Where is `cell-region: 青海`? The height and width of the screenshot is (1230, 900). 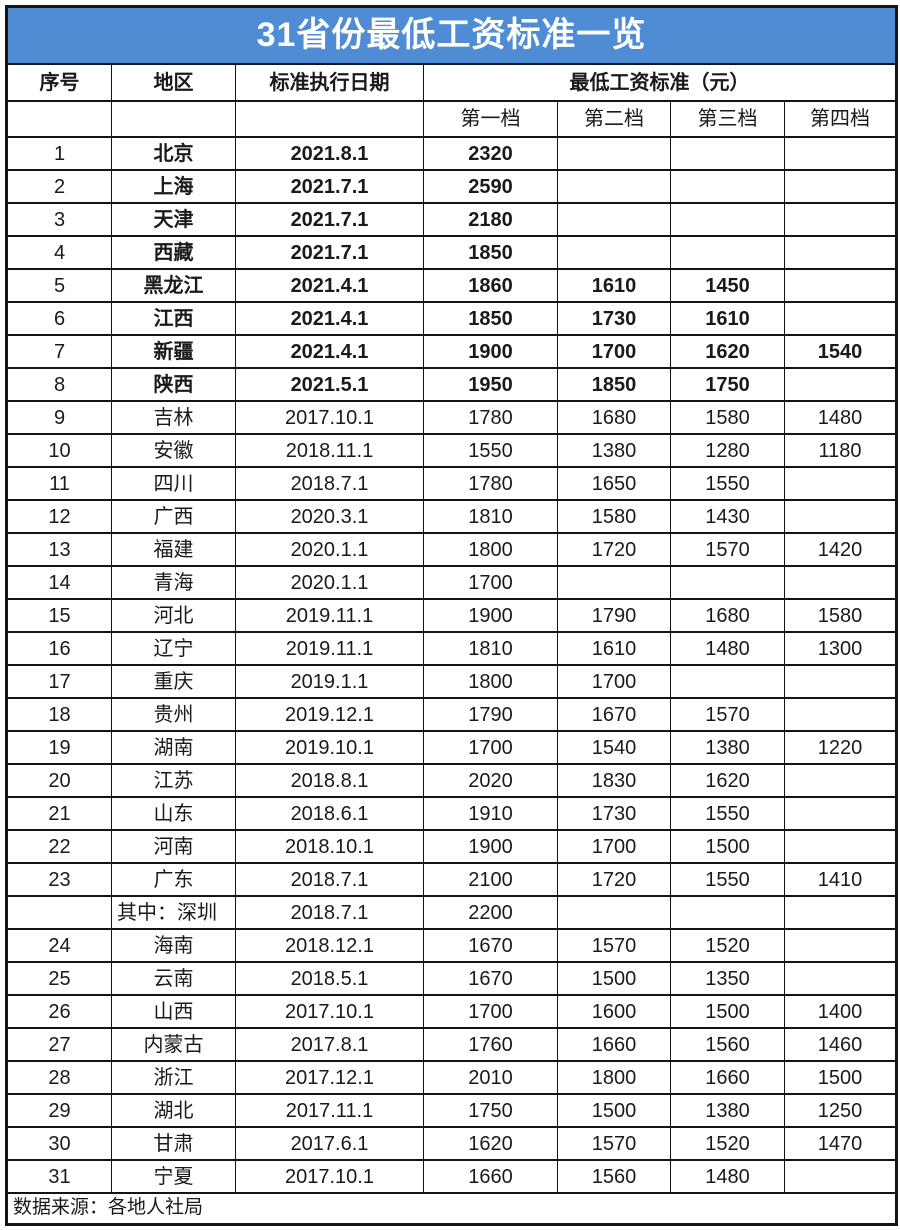
cell-region: 青海 is located at coordinates (173, 582).